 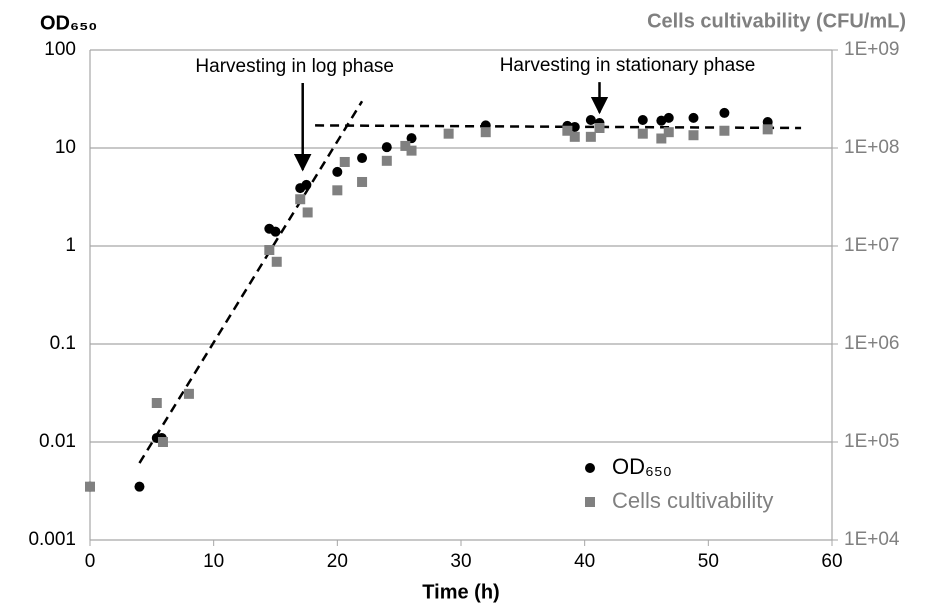 I want to click on x-tick-label: 10, so click(x=213, y=561).